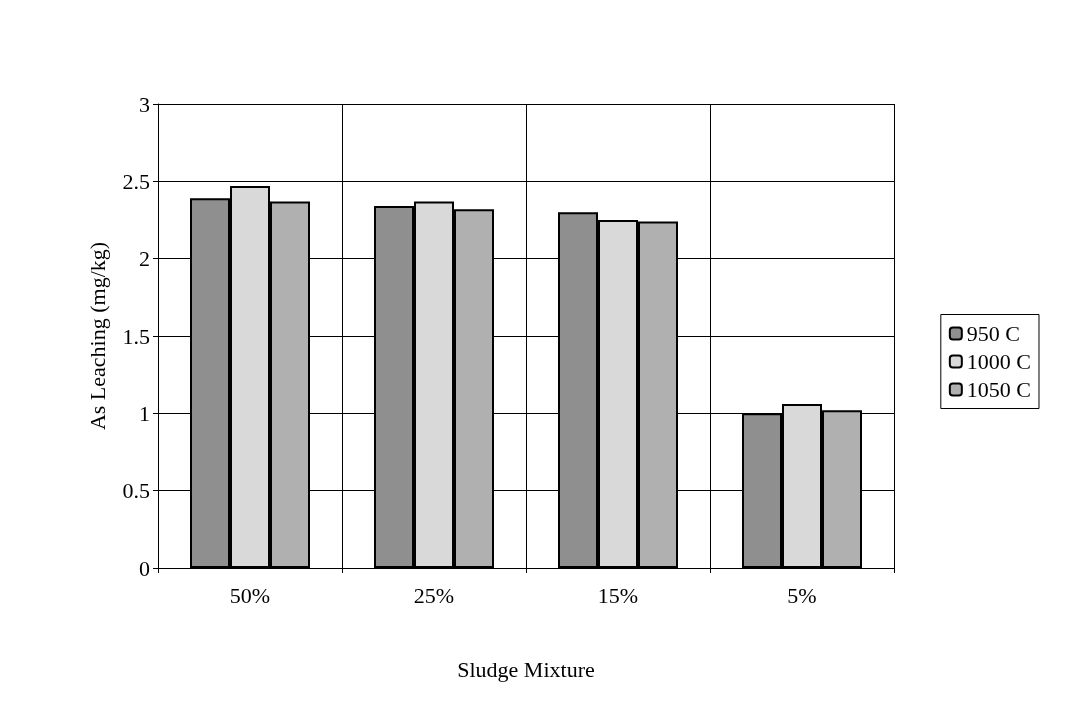 The width and height of the screenshot is (1067, 723). What do you see at coordinates (144, 104) in the screenshot?
I see `y-tick-label: 3` at bounding box center [144, 104].